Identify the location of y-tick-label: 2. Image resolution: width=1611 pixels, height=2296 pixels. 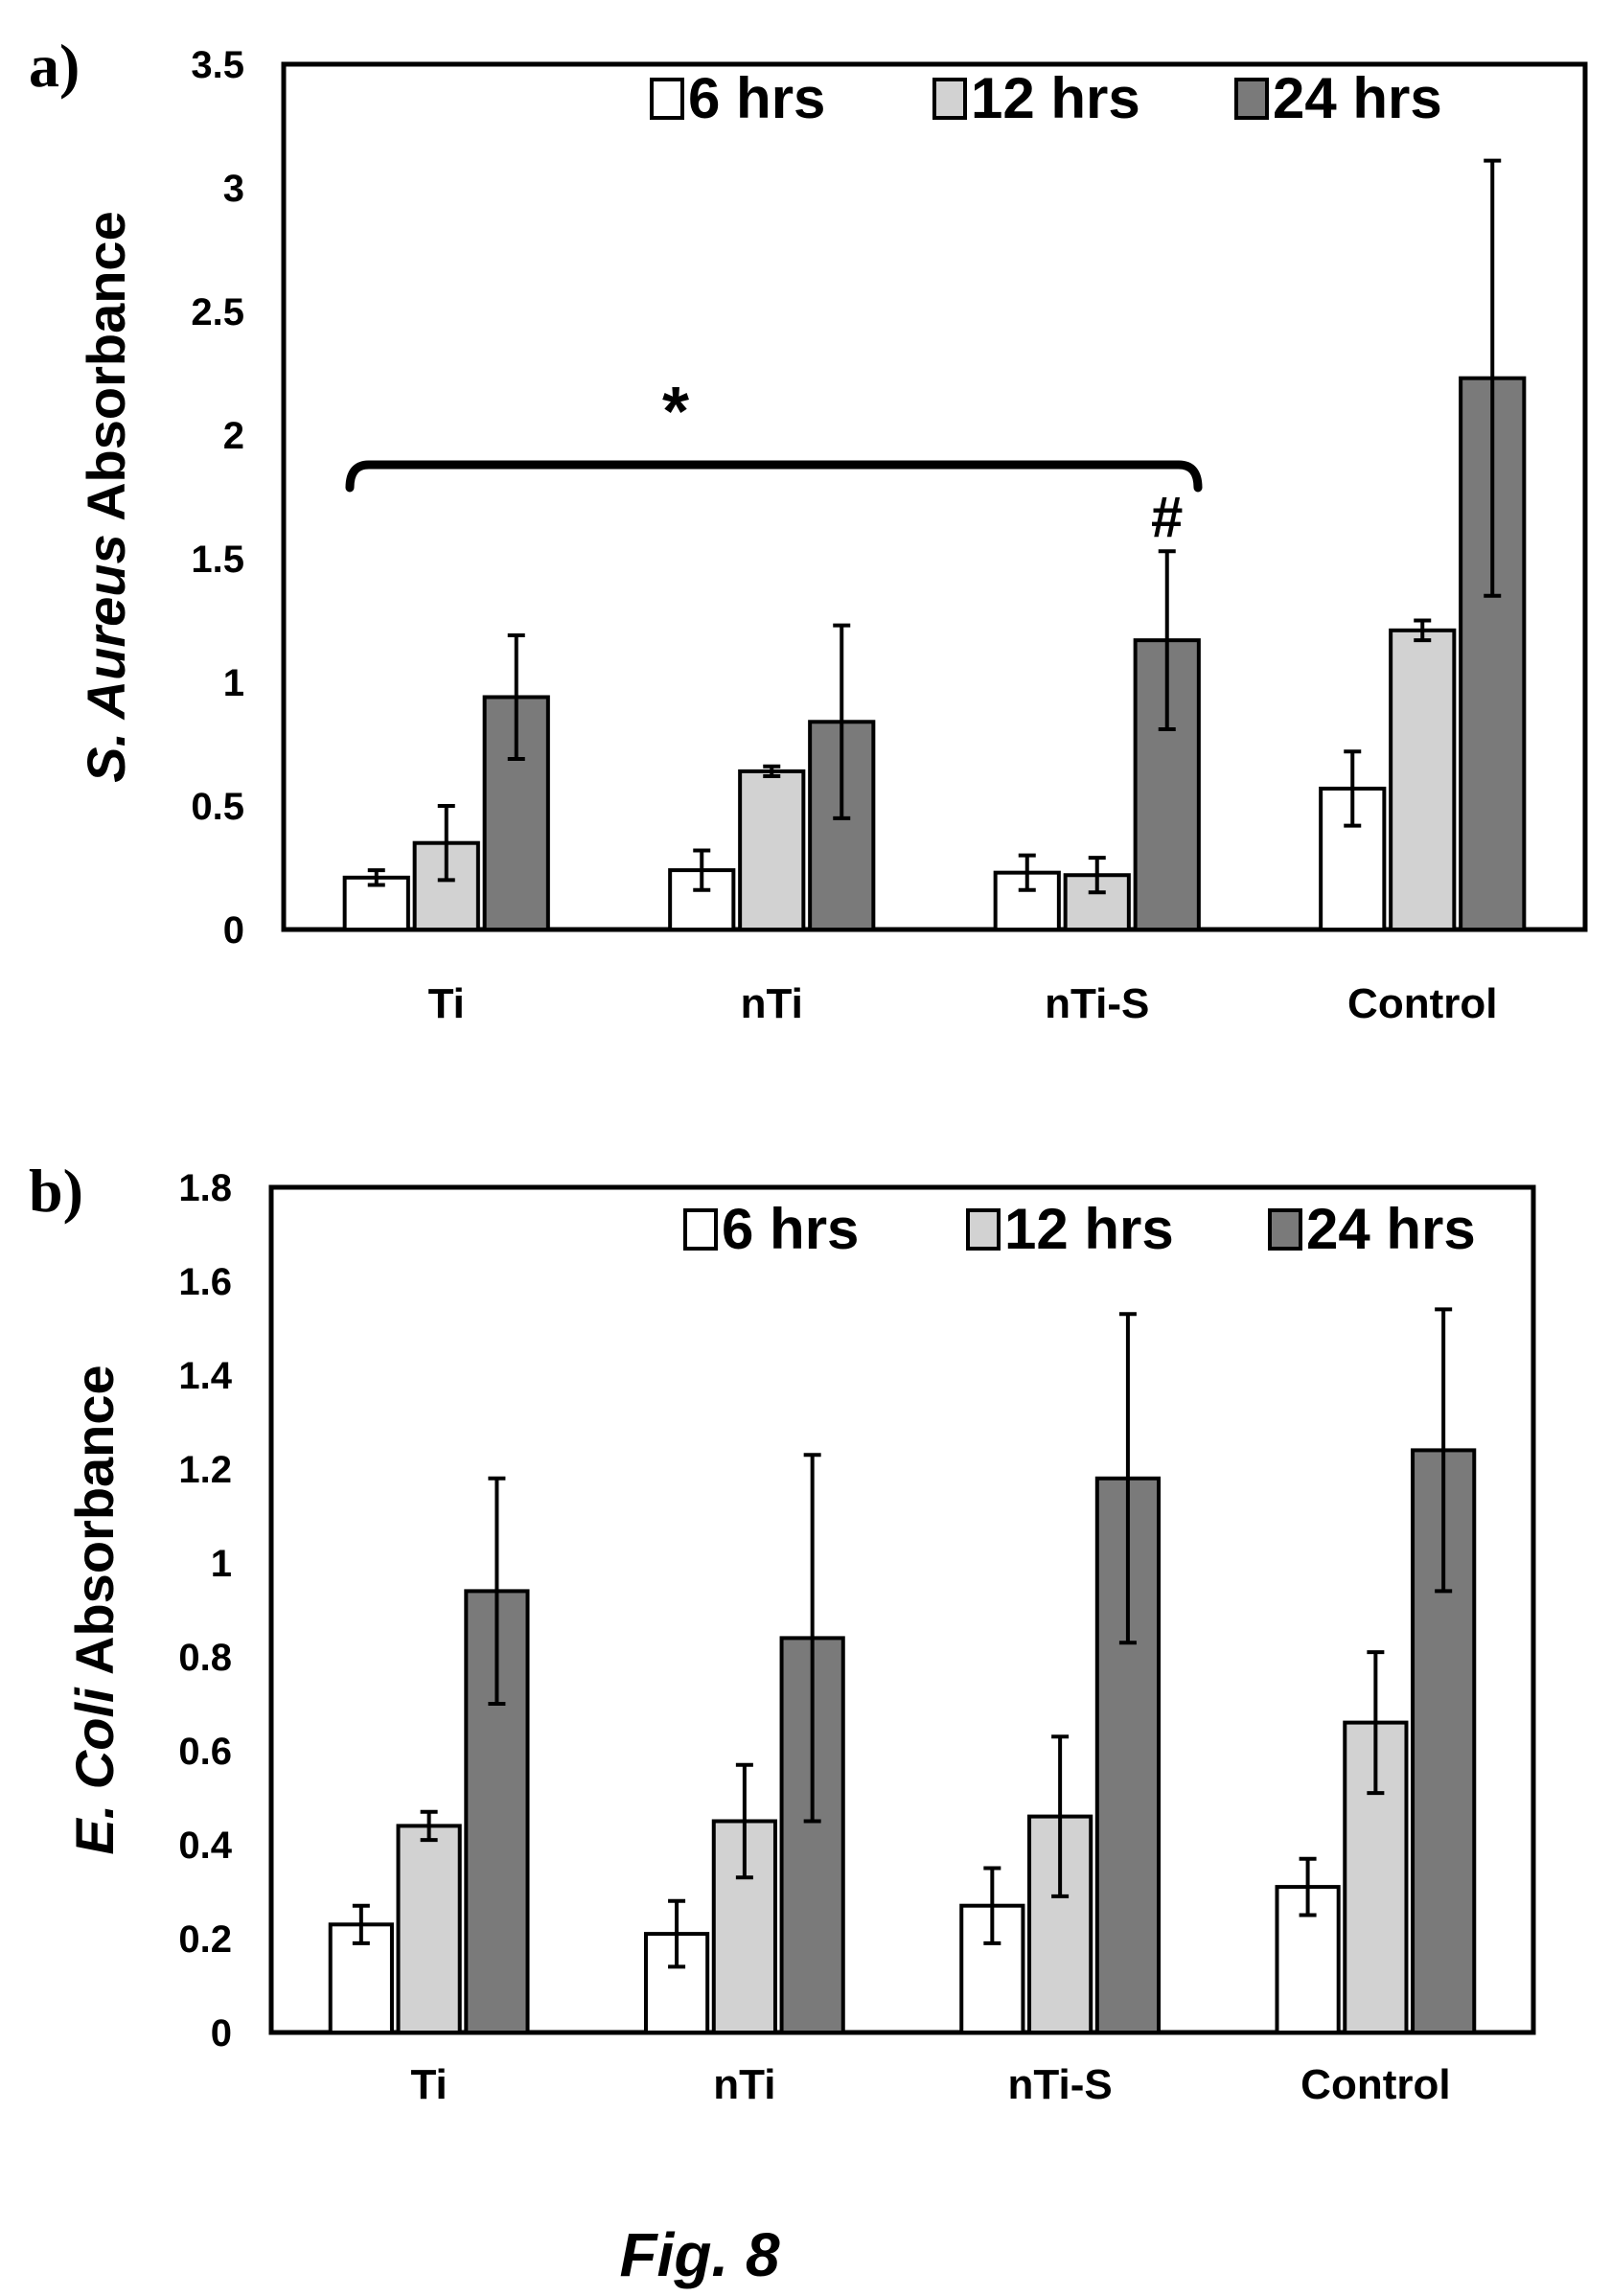
(234, 436).